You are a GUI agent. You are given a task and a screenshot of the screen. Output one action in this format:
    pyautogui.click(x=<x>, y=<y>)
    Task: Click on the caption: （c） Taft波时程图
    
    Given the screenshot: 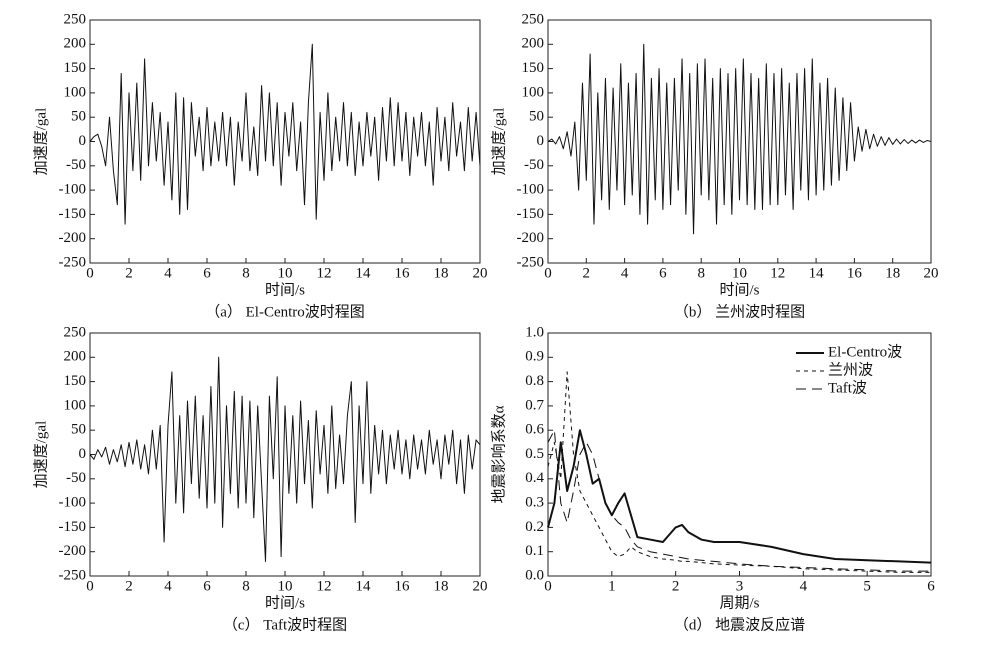 What is the action you would take?
    pyautogui.click(x=285, y=624)
    